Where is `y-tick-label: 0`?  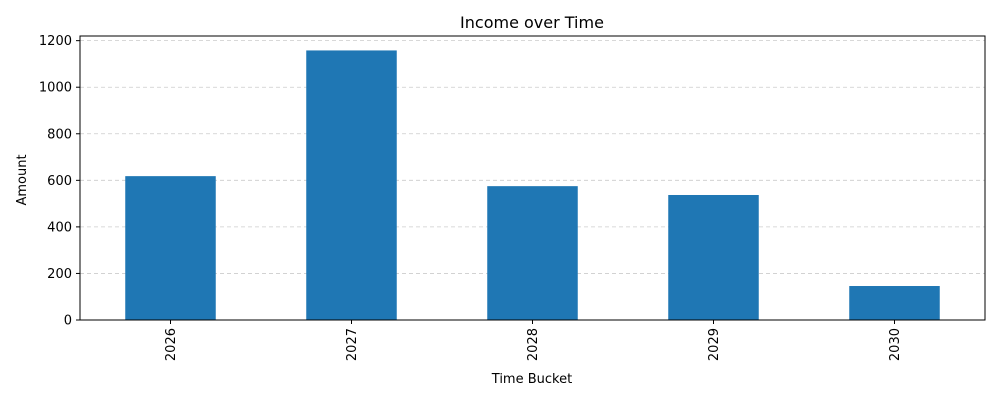
y-tick-label: 0 is located at coordinates (68, 321).